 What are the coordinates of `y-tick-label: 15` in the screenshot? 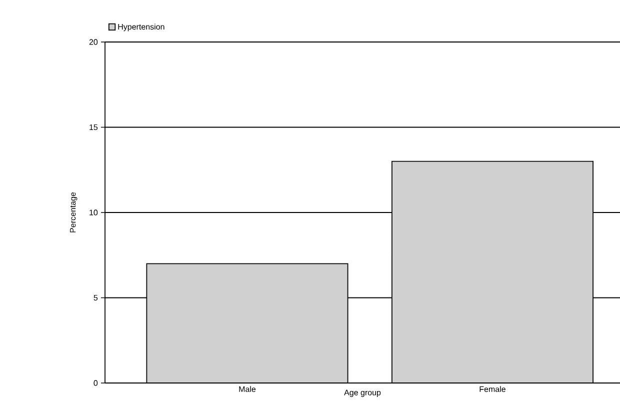 It's located at (94, 127).